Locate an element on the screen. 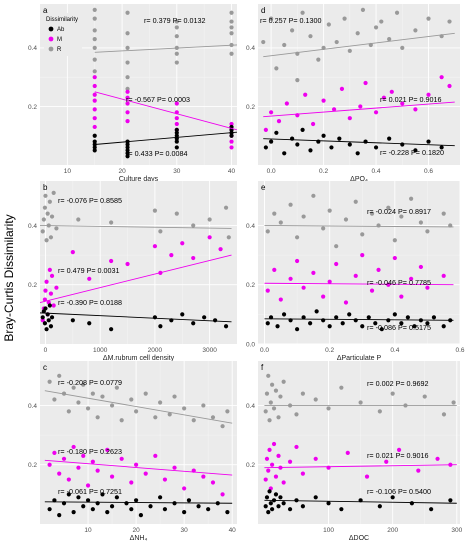 The width and height of the screenshot is (474, 541). x-tick-label: 3000 is located at coordinates (209, 350).